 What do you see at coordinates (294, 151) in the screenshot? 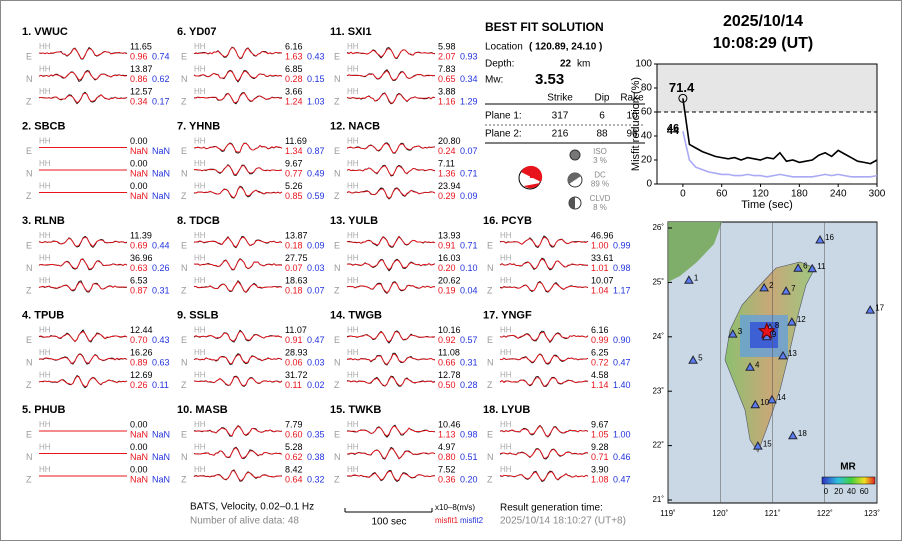
I see `misfit1: 1.34` at bounding box center [294, 151].